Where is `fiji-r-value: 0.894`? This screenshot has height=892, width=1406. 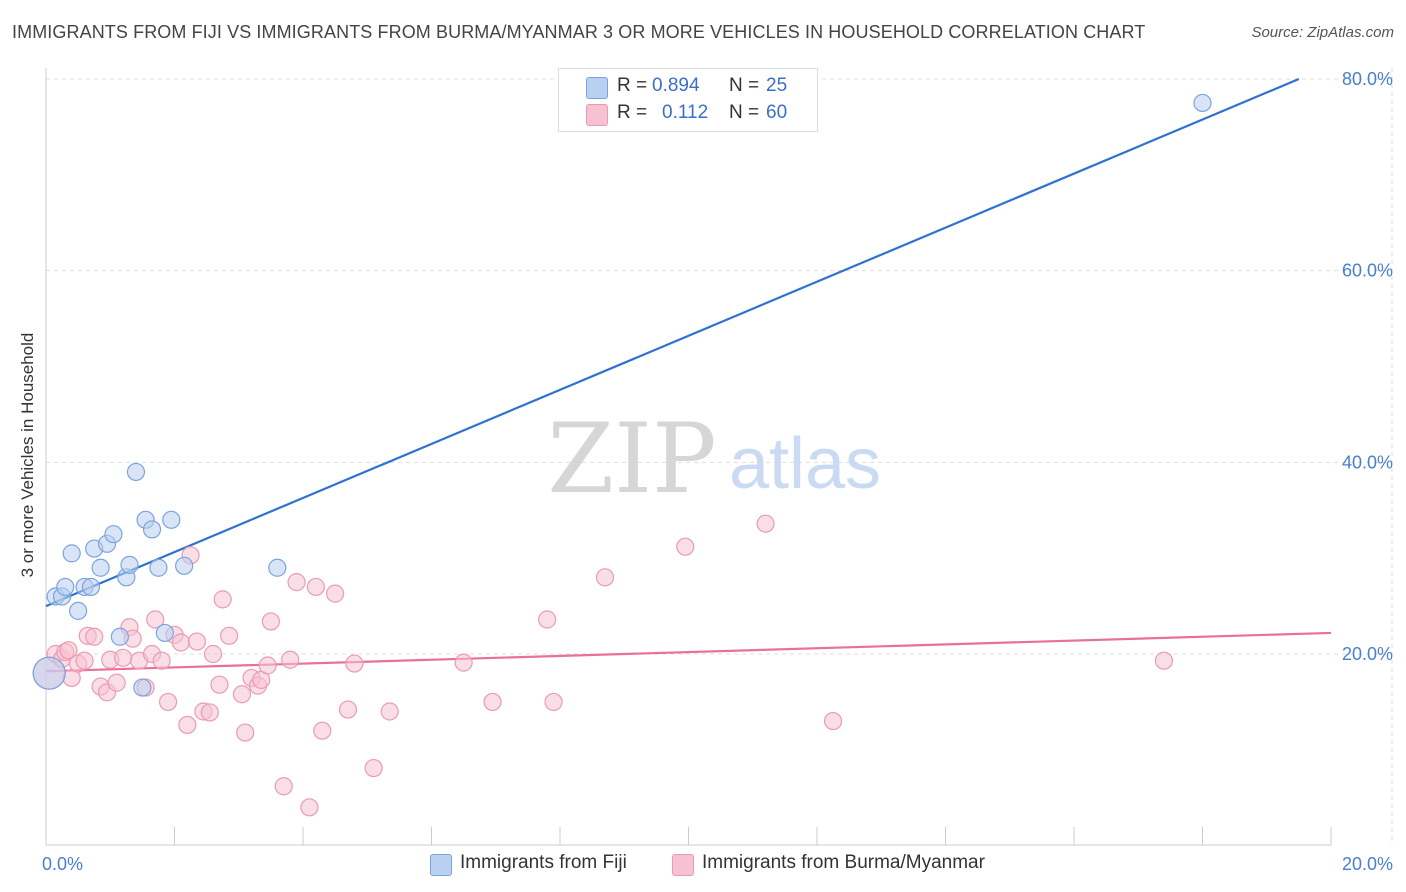
fiji-r-value: 0.894 is located at coordinates (676, 85).